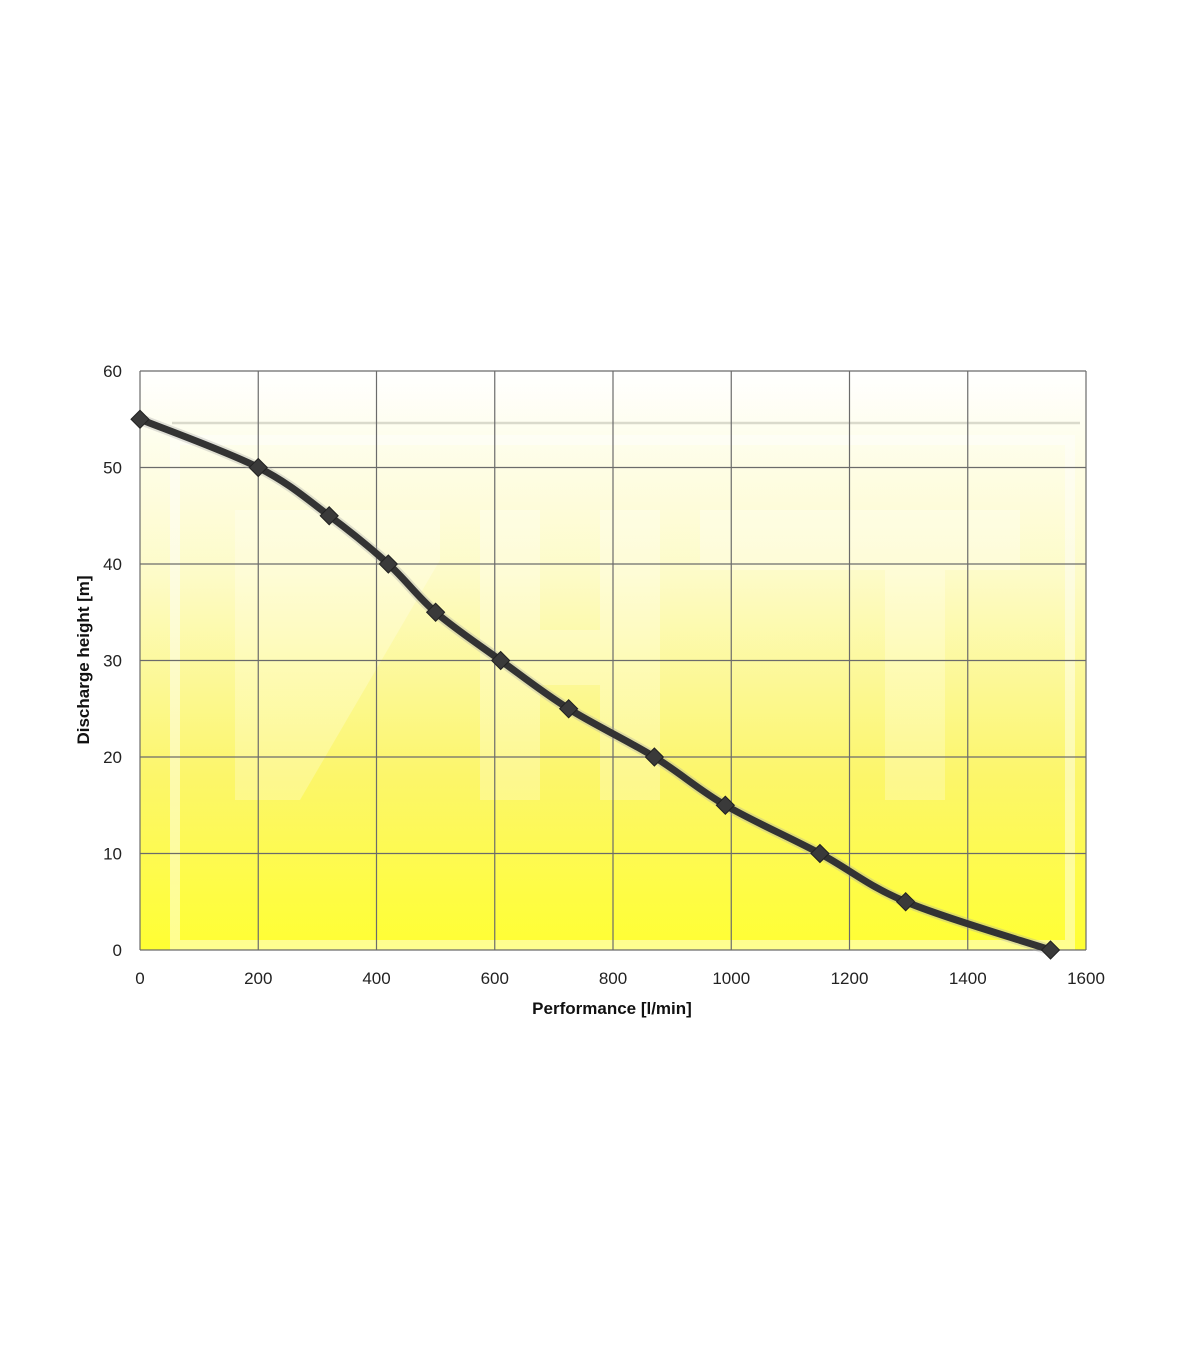 The image size is (1200, 1372). What do you see at coordinates (112, 468) in the screenshot?
I see `y-tick-label: 50` at bounding box center [112, 468].